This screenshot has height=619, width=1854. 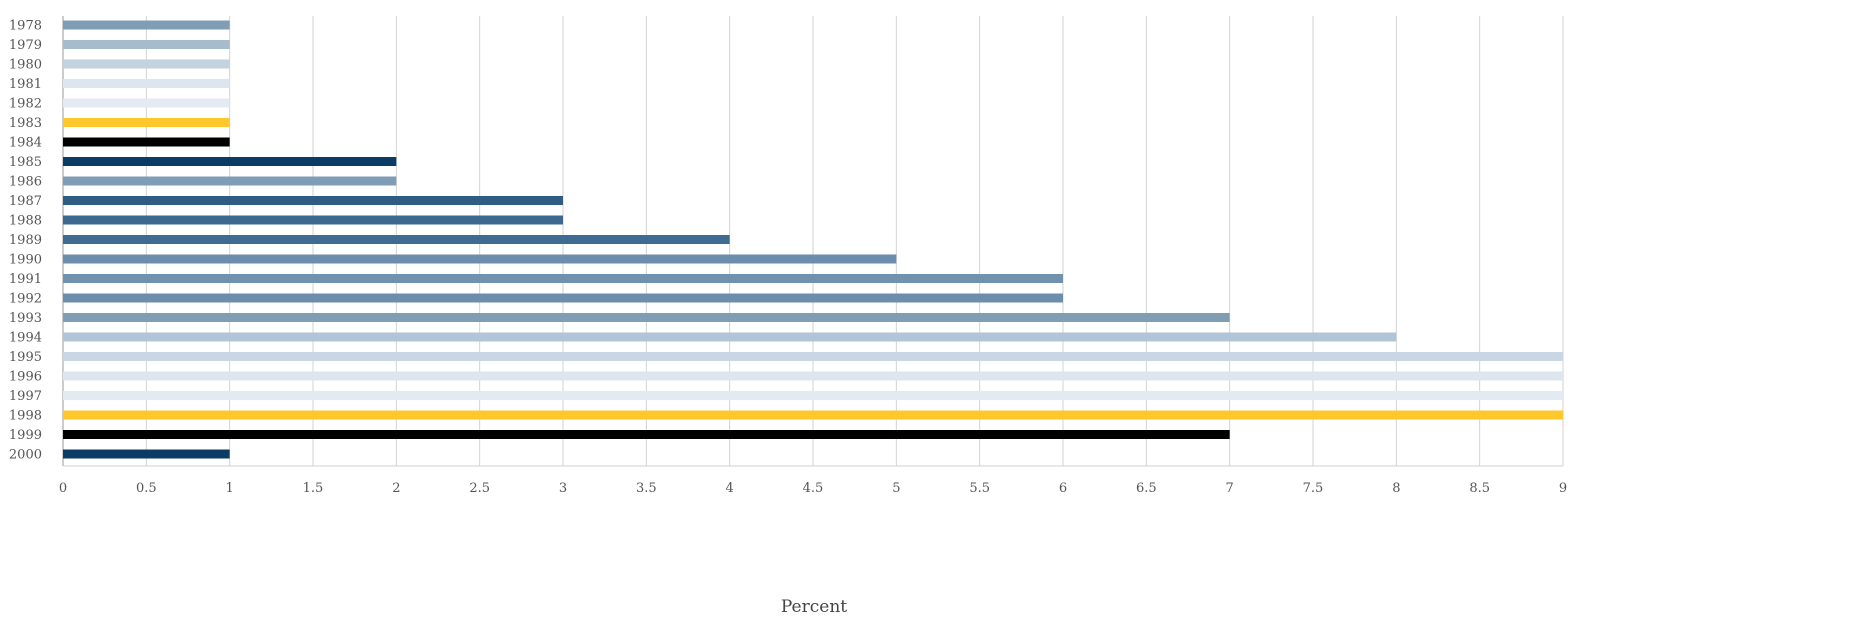 I want to click on category-label: 1980, so click(x=25, y=65).